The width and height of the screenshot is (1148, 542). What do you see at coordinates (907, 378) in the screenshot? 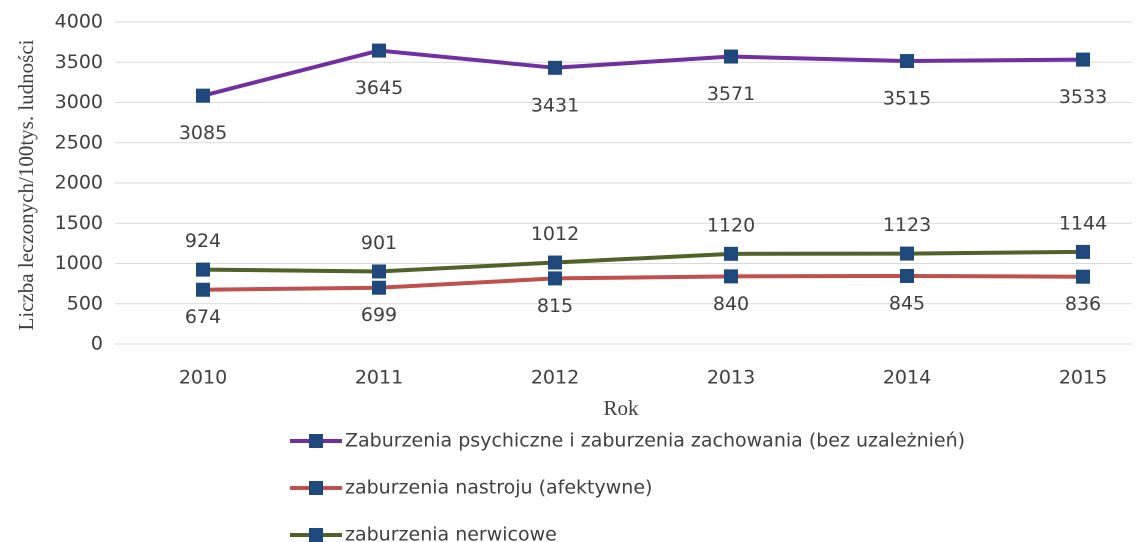
I see `x-tick-label: 2014` at bounding box center [907, 378].